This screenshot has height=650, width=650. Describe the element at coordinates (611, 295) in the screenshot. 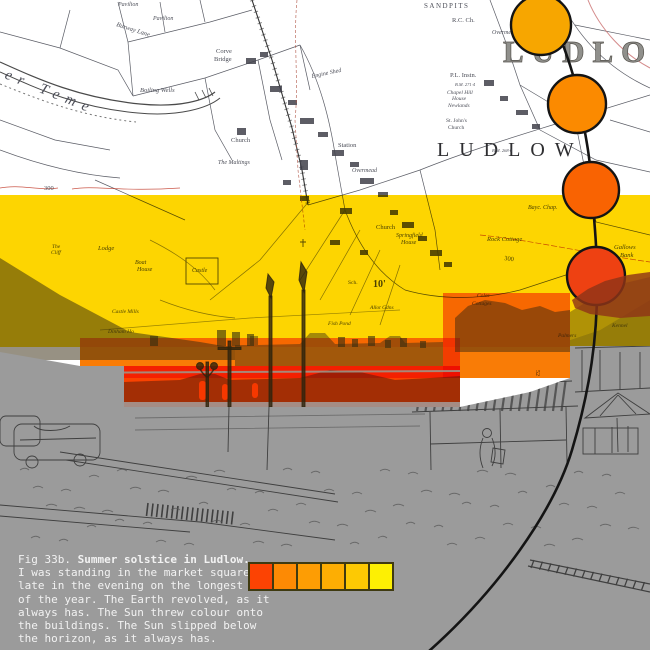

I see `horizon-hill-silhouette` at that location.